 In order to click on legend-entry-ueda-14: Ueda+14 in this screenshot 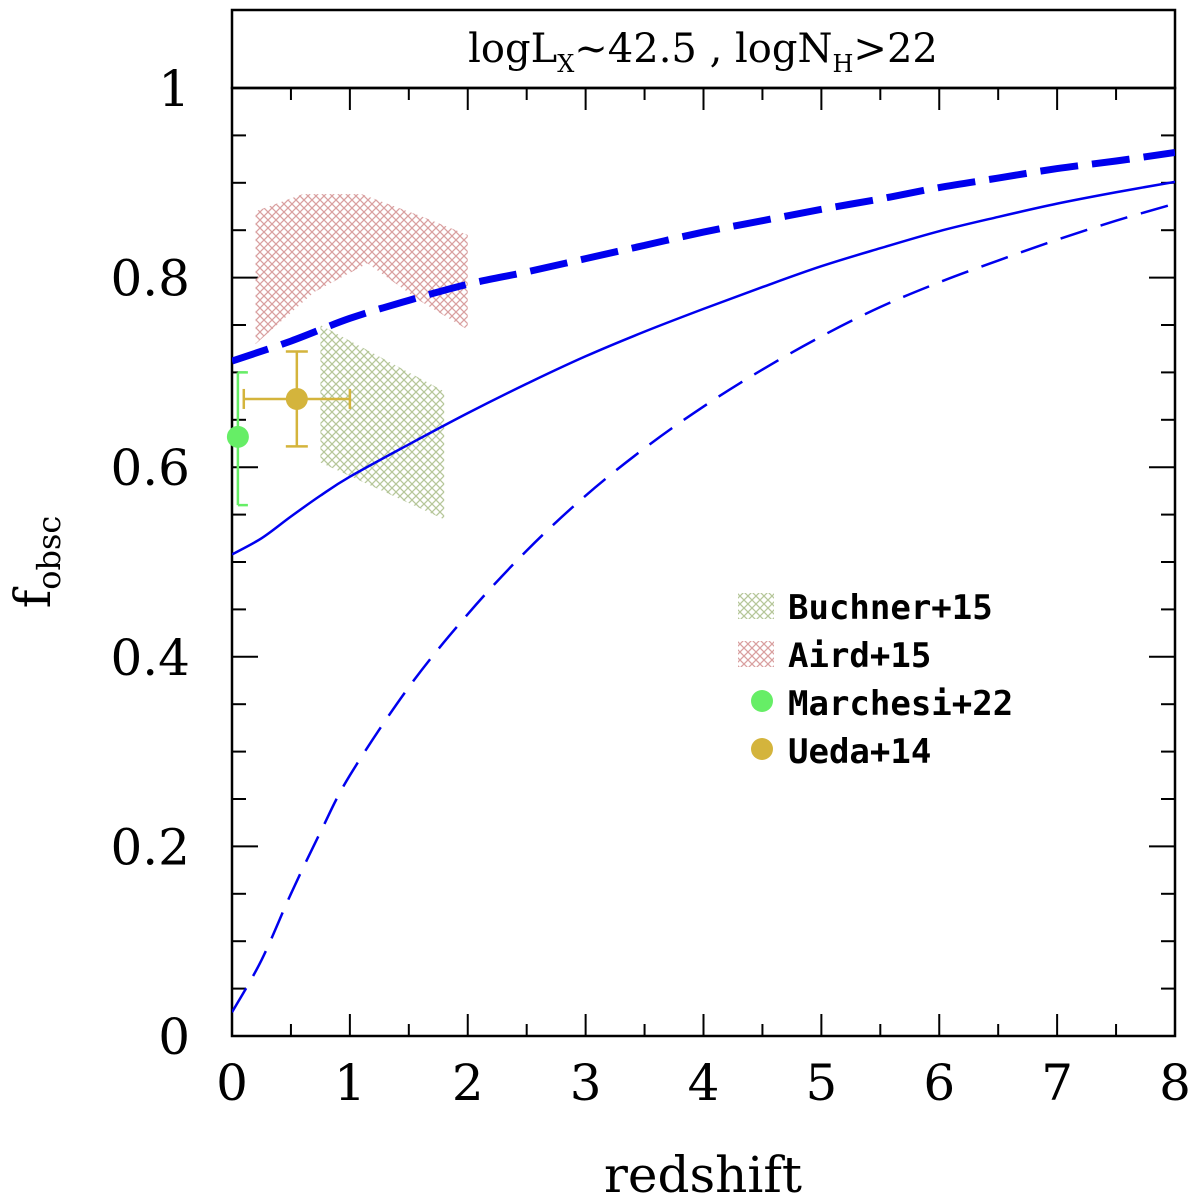, I will do `click(841, 752)`.